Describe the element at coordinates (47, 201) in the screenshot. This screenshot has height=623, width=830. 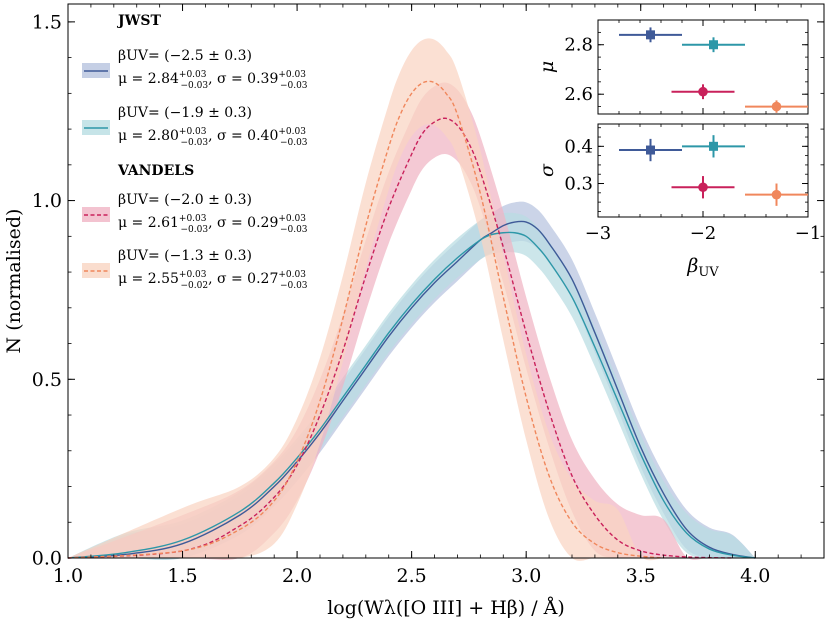
I see `y-tick-label: 1.0` at that location.